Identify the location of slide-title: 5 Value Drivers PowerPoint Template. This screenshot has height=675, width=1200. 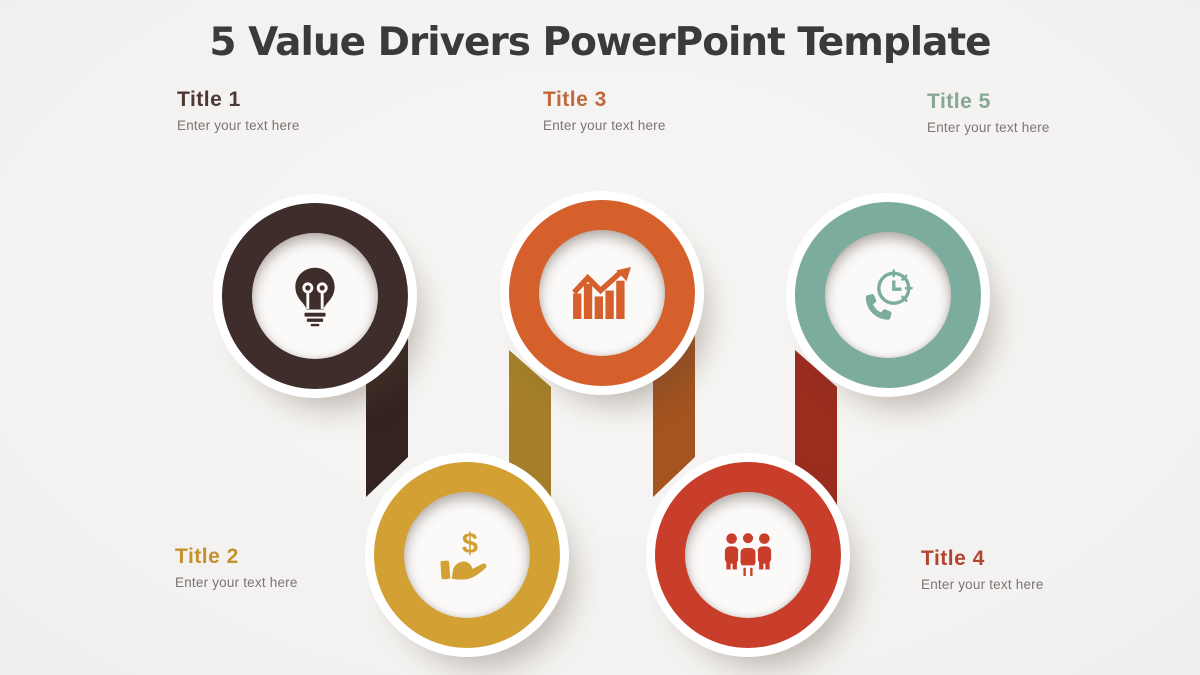
(600, 42).